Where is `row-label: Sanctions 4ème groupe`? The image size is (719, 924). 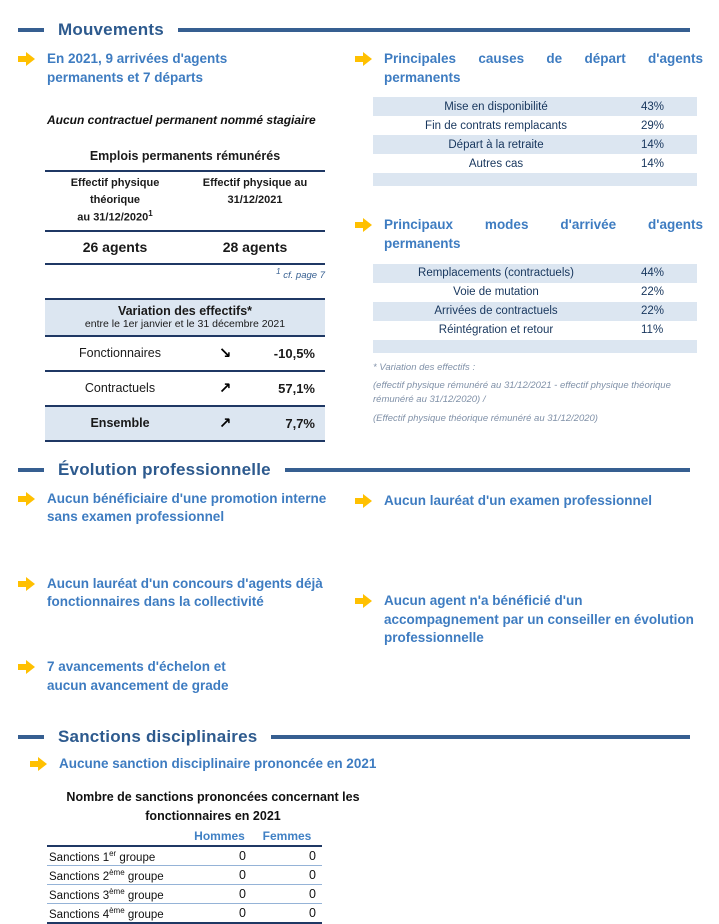
row-label: Sanctions 4ème groupe is located at coordinates (106, 913).